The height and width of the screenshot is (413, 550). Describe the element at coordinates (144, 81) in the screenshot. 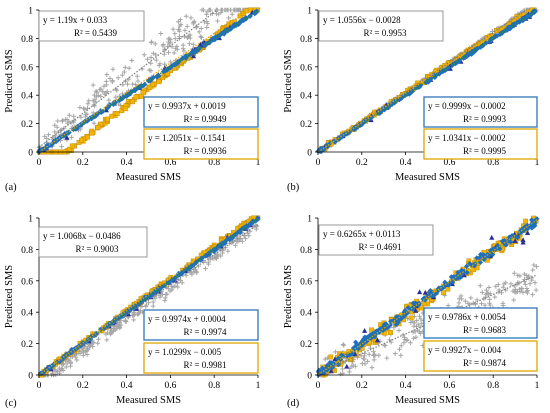

I see `trendline-gold` at that location.